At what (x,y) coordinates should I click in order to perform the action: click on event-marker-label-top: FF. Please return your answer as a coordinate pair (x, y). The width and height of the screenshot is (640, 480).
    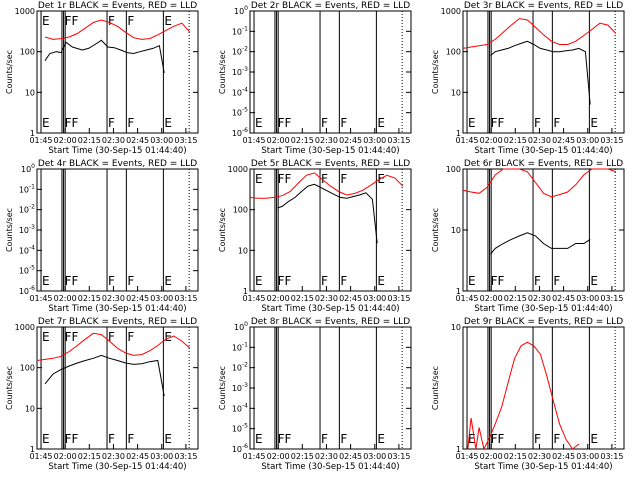
    Looking at the image, I should click on (72, 21).